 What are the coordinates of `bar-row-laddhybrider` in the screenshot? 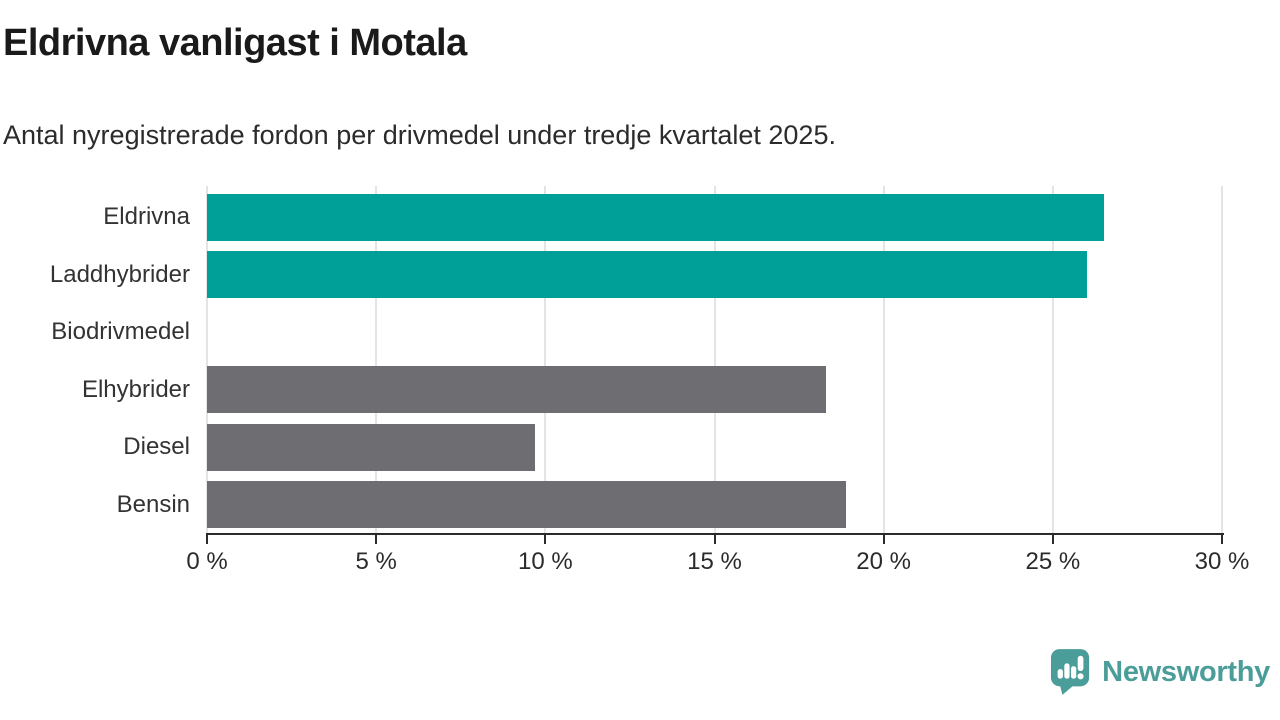 It's located at (647, 275).